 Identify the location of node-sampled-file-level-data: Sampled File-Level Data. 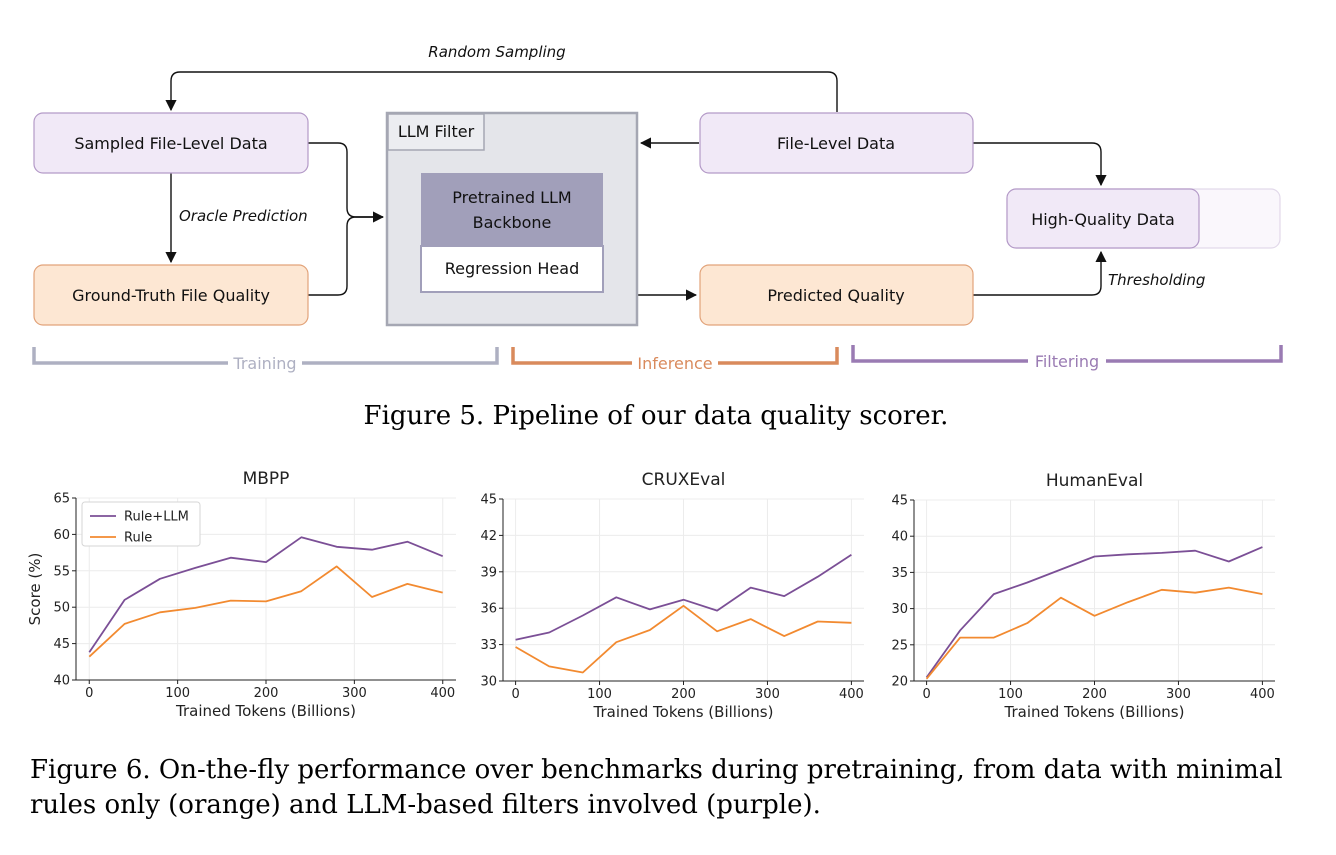
(171, 143).